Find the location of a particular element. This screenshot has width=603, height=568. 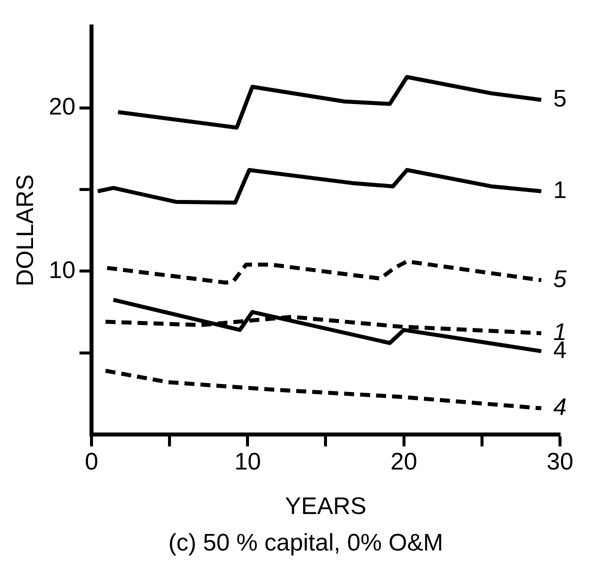

x-tick-label: 10 is located at coordinates (248, 462).